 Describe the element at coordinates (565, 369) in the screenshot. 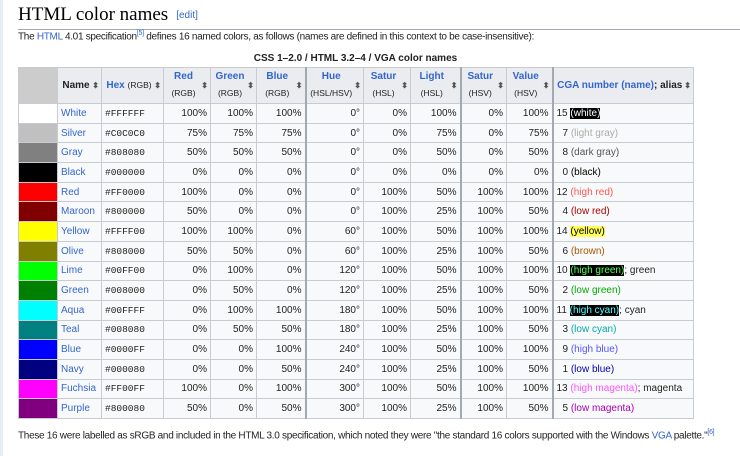

I see `cga-number: 1` at that location.